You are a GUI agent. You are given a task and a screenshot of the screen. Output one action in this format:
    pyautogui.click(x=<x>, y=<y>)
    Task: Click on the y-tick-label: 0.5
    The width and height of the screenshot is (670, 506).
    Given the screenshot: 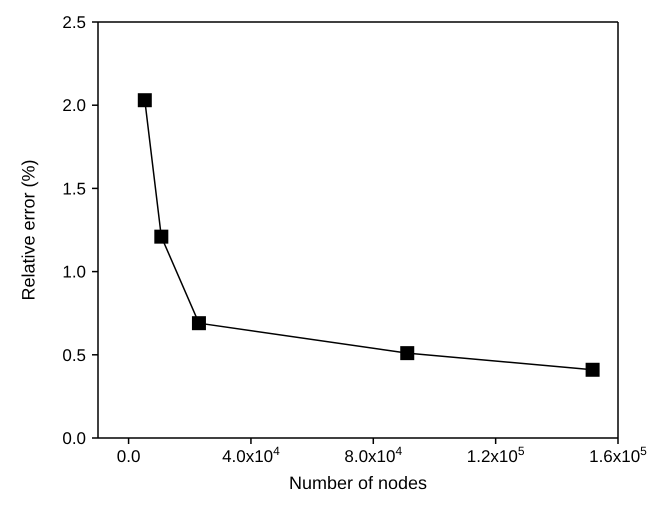 What is the action you would take?
    pyautogui.click(x=74, y=355)
    